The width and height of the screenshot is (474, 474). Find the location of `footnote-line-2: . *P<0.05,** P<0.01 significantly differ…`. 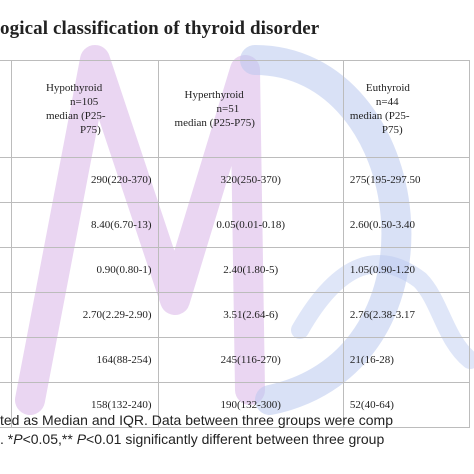

footnote-line-2: . *P<0.05,** P<0.01 significantly differ… is located at coordinates (192, 439).